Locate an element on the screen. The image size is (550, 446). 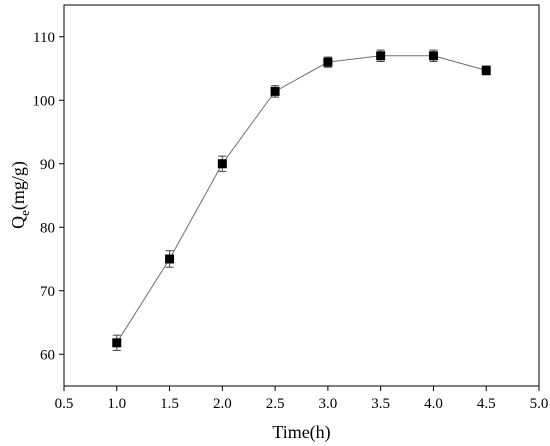
x-tick-label: 2.5 is located at coordinates (275, 404).